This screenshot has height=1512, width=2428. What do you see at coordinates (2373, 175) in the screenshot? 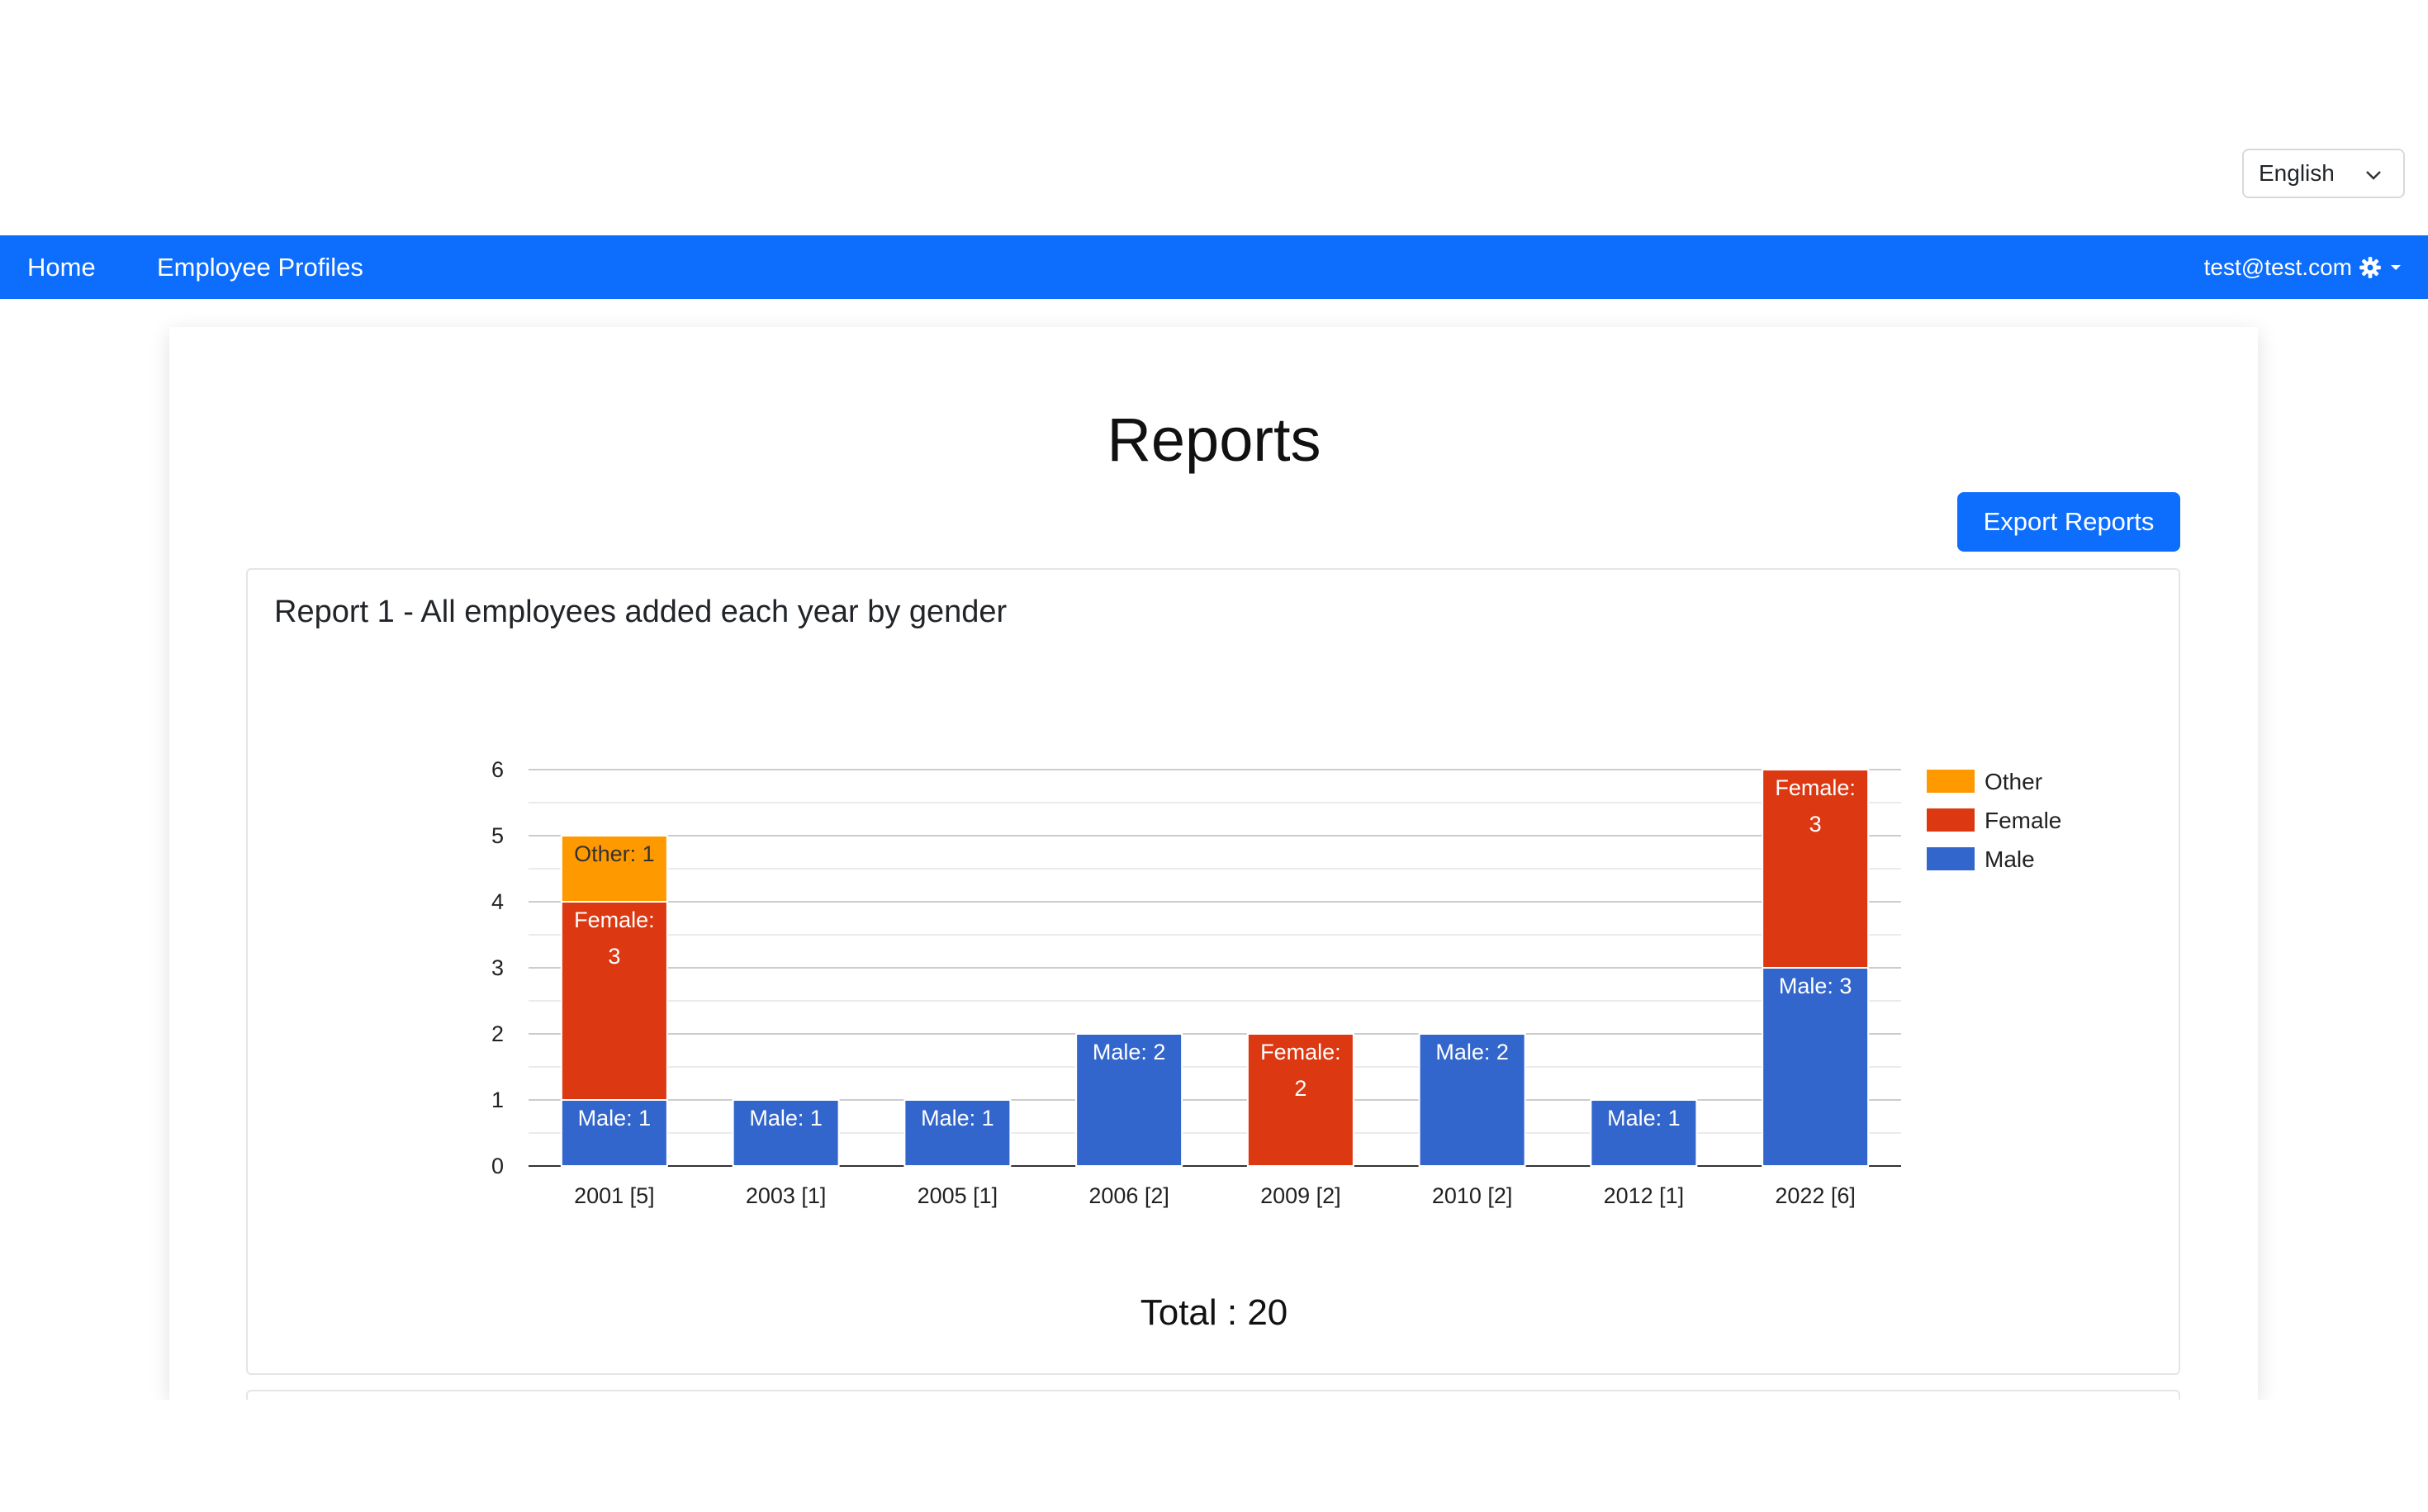
I see `chevron-down-icon` at bounding box center [2373, 175].